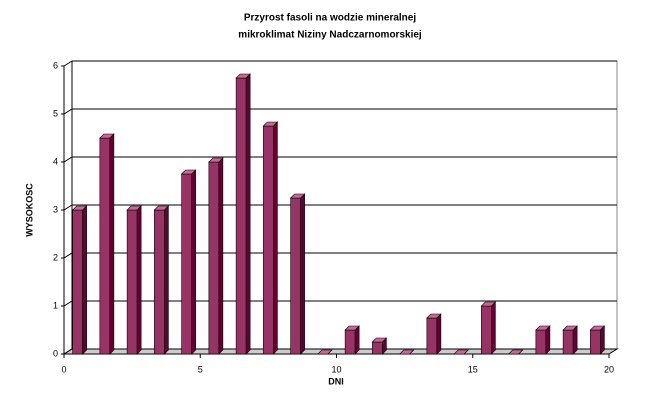 This screenshot has width=650, height=404. I want to click on y-tick-label: 2, so click(55, 257).